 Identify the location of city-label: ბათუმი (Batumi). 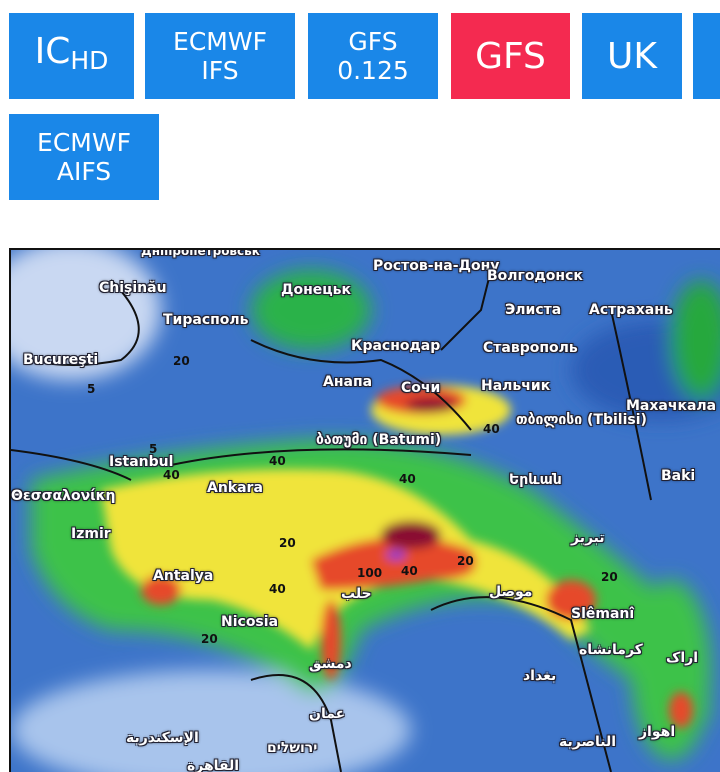
(379, 440).